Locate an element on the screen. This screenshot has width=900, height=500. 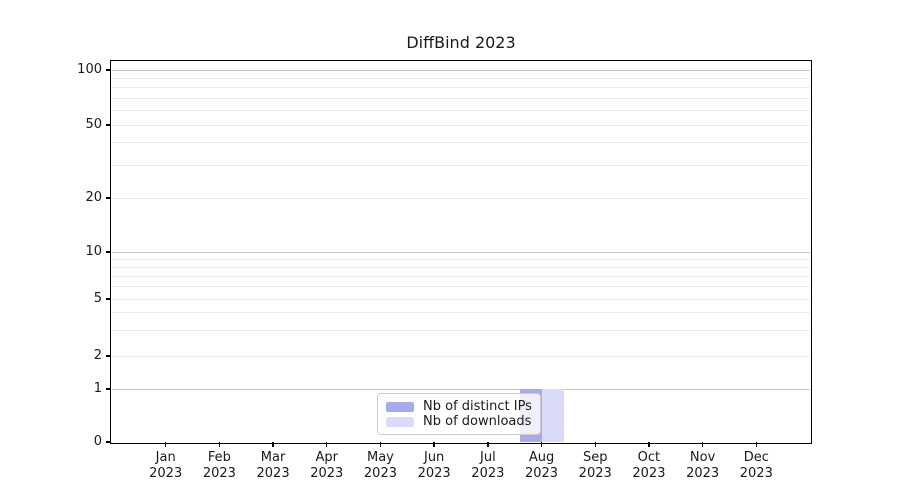
x-tick-mark-jun is located at coordinates (434, 444).